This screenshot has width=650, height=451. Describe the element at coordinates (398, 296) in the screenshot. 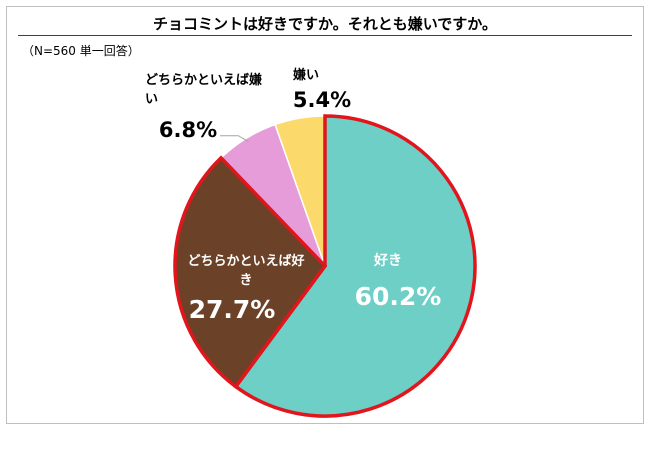

I see `slice-value-label: 60.2%` at that location.